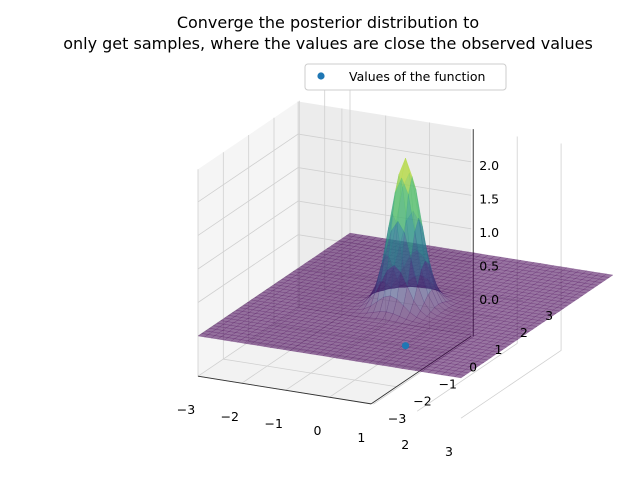 This screenshot has width=640, height=480. Describe the element at coordinates (489, 198) in the screenshot. I see `z-tick-label: 1.5` at that location.